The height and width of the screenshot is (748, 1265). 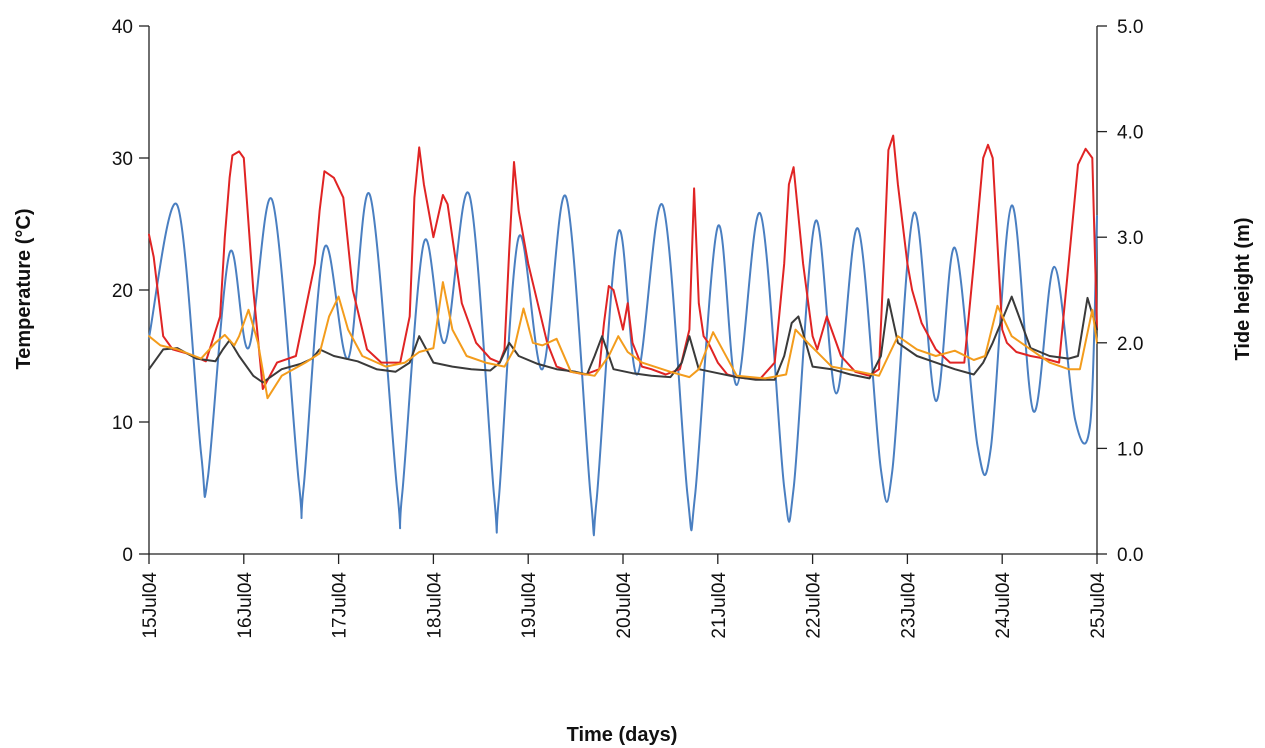 What do you see at coordinates (122, 423) in the screenshot?
I see `y-left-tick-label: 10` at bounding box center [122, 423].